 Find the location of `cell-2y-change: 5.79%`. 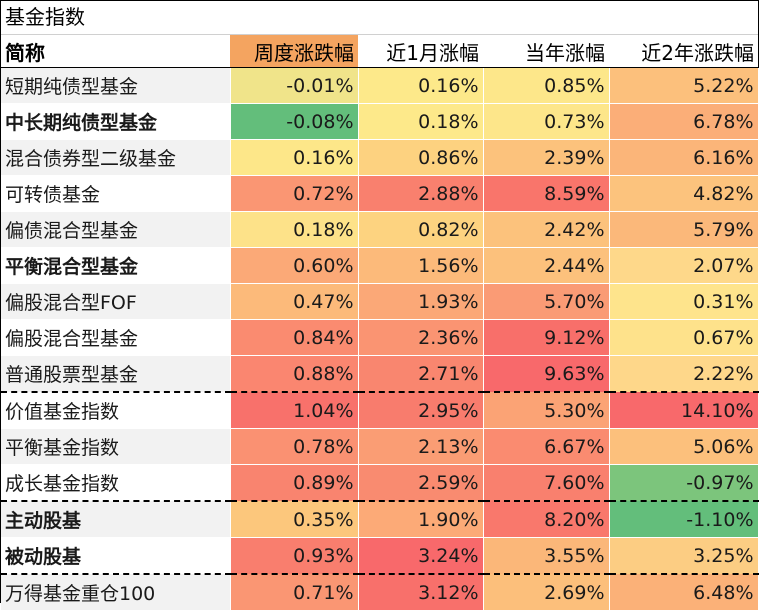

cell-2y-change: 5.79% is located at coordinates (683, 230).